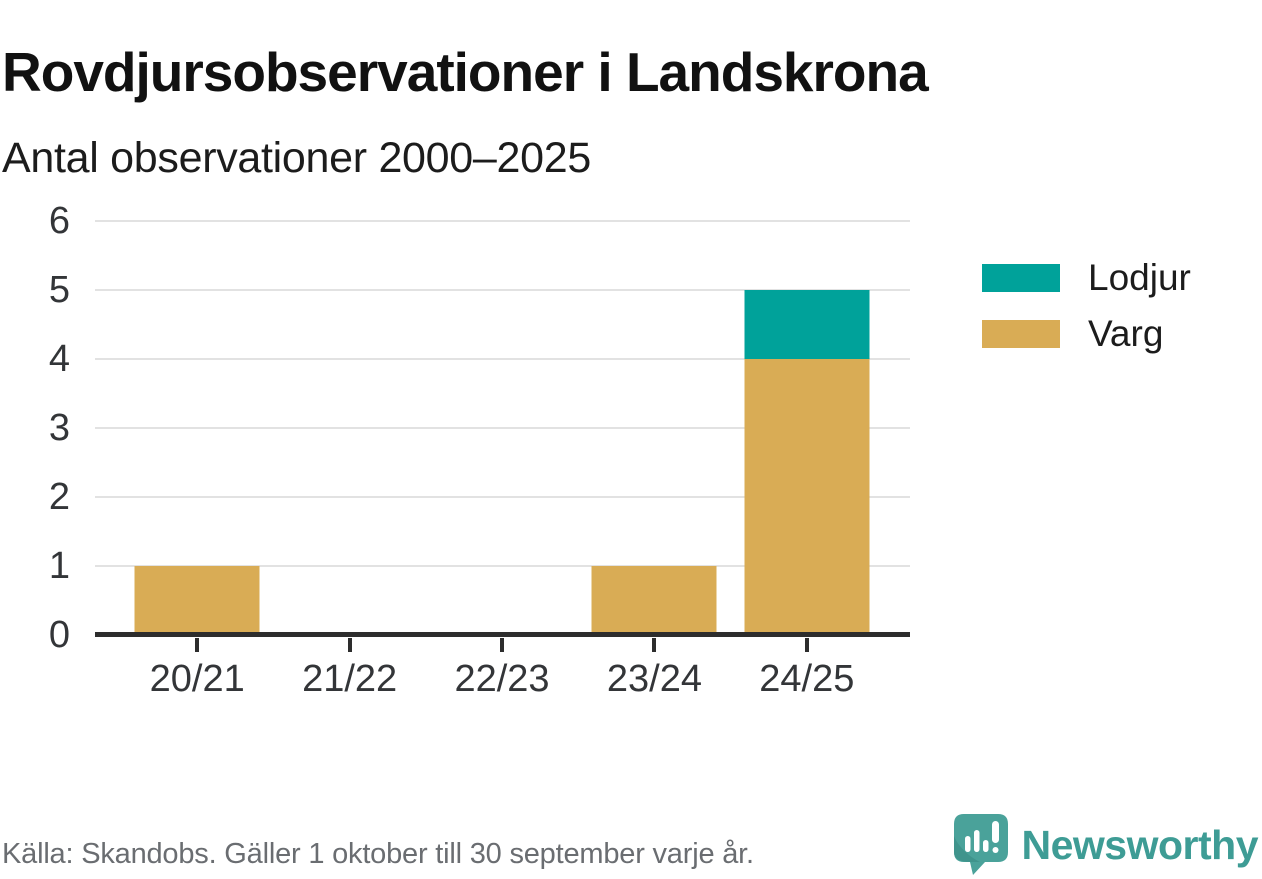 The width and height of the screenshot is (1262, 879). What do you see at coordinates (1021, 278) in the screenshot?
I see `legend-swatch-lodjur` at bounding box center [1021, 278].